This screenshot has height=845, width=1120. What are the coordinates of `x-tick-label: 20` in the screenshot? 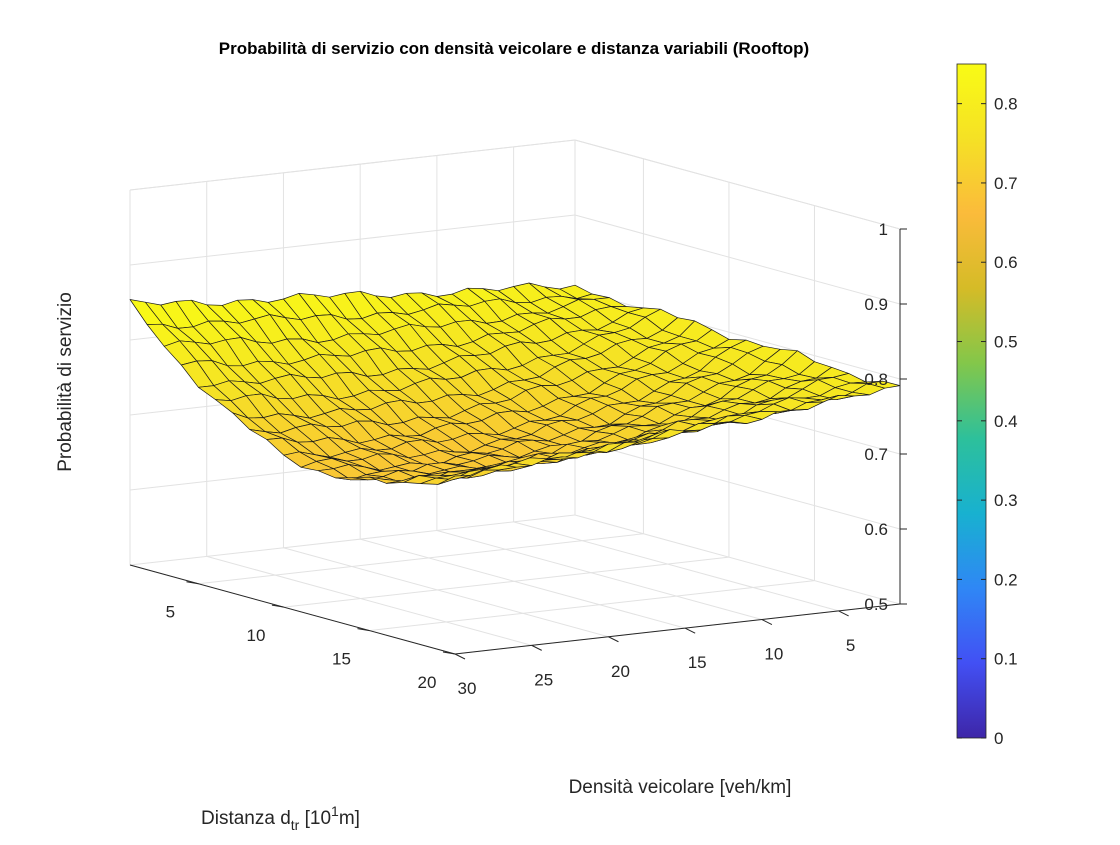 It's located at (620, 671).